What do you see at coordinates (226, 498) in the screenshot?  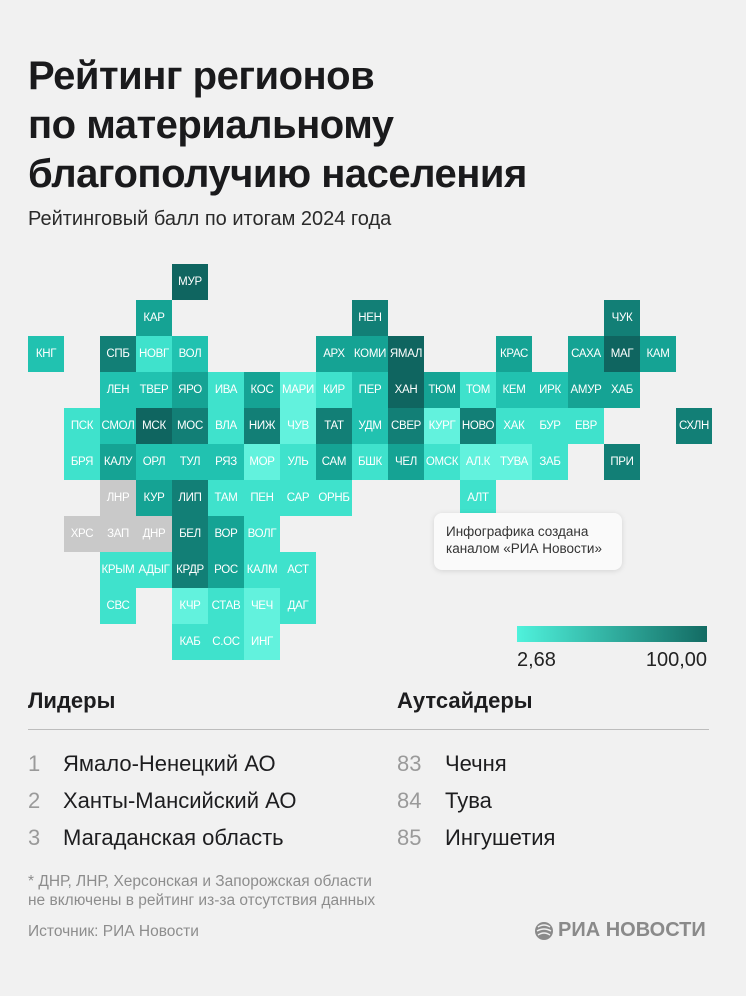 I see `region-tile: ТАМ` at bounding box center [226, 498].